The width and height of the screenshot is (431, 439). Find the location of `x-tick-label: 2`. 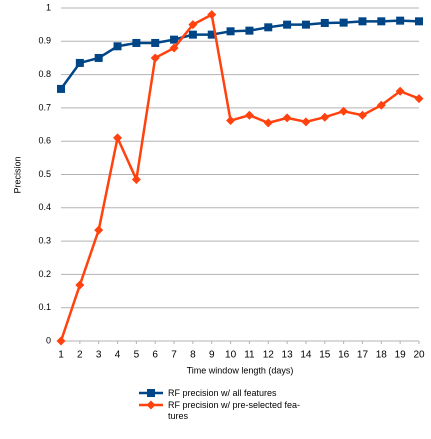

x-tick-label: 2 is located at coordinates (80, 355).